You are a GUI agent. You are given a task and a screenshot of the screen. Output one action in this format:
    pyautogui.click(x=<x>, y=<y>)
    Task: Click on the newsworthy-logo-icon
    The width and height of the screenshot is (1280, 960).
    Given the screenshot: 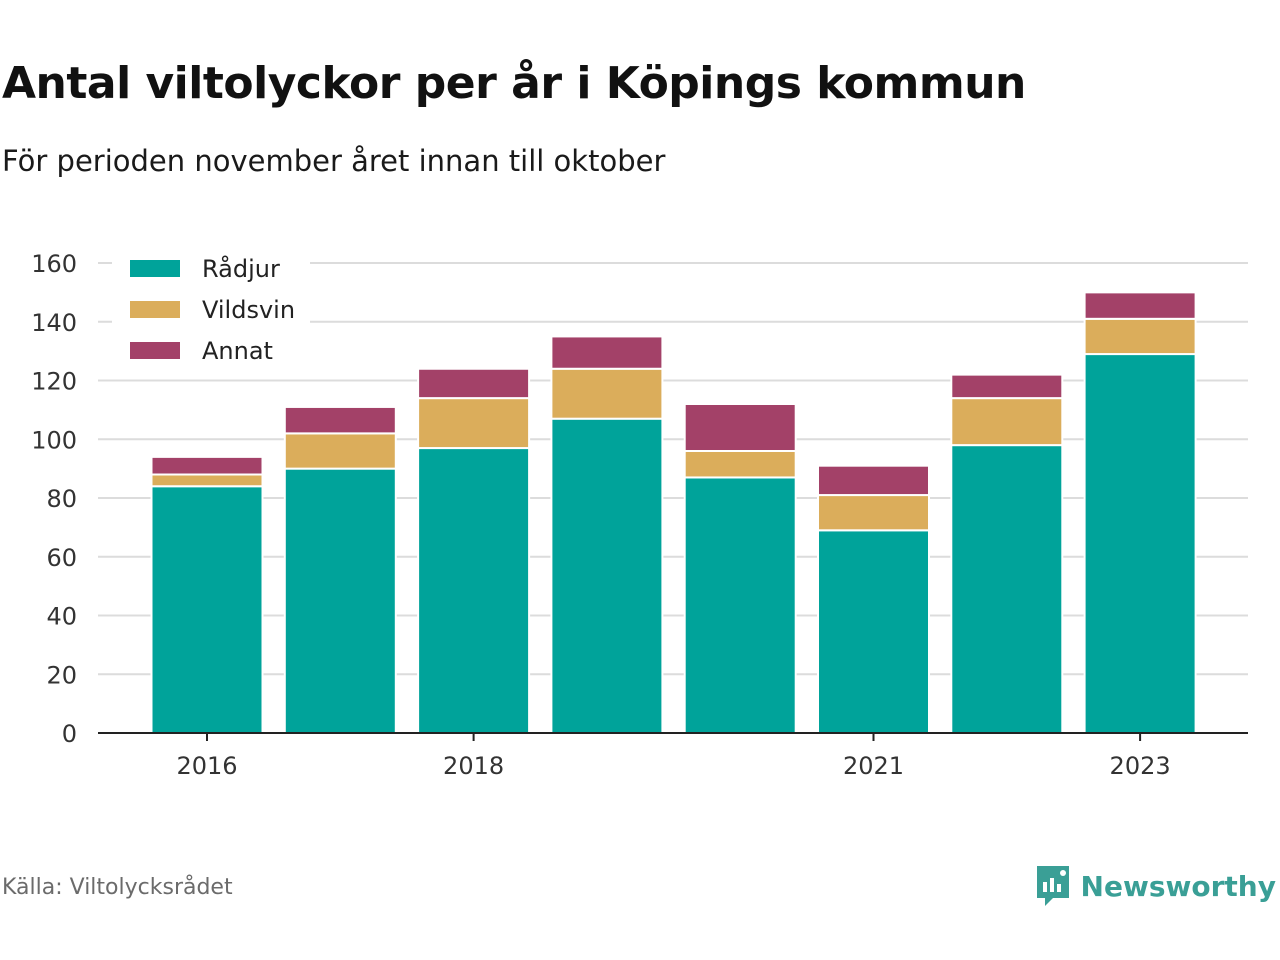 What is the action you would take?
    pyautogui.click(x=1052, y=886)
    